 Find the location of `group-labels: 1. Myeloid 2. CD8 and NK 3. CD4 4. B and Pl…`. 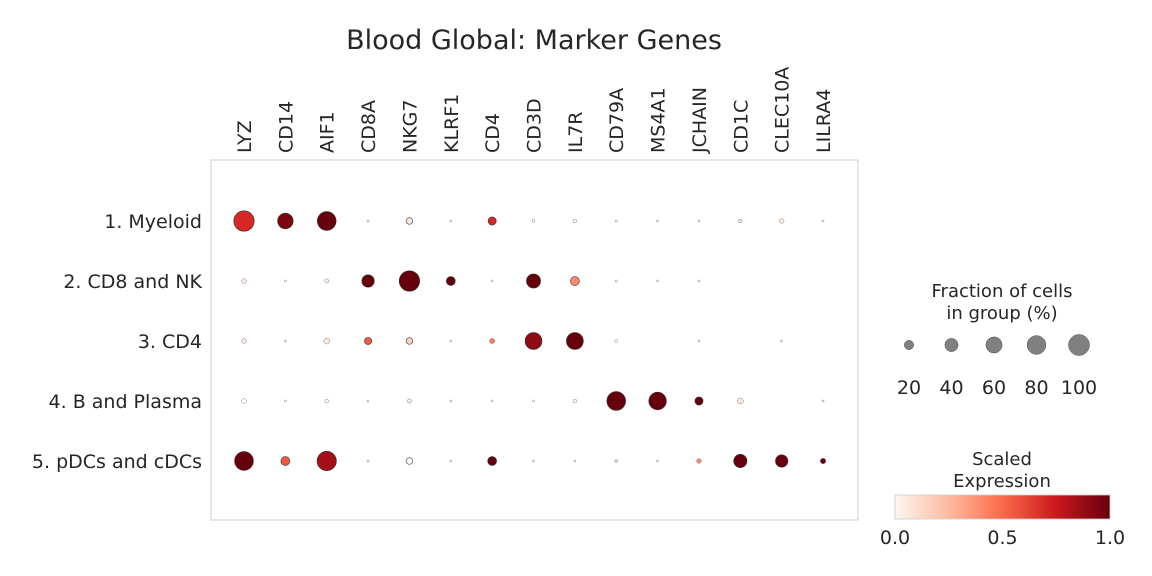

group-labels: 1. Myeloid 2. CD8 and NK 3. CD4 4. B and Pl… is located at coordinates (117, 342).